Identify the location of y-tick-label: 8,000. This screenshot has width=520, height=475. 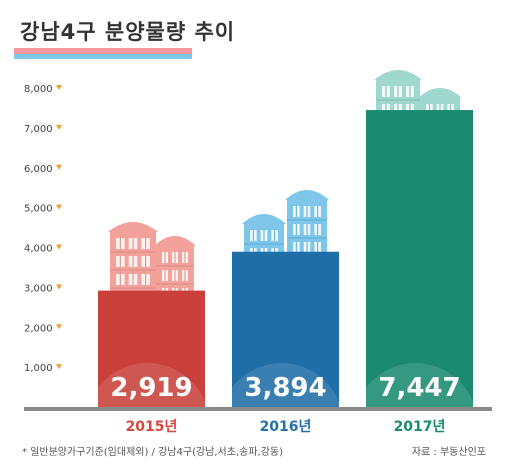
(38, 89).